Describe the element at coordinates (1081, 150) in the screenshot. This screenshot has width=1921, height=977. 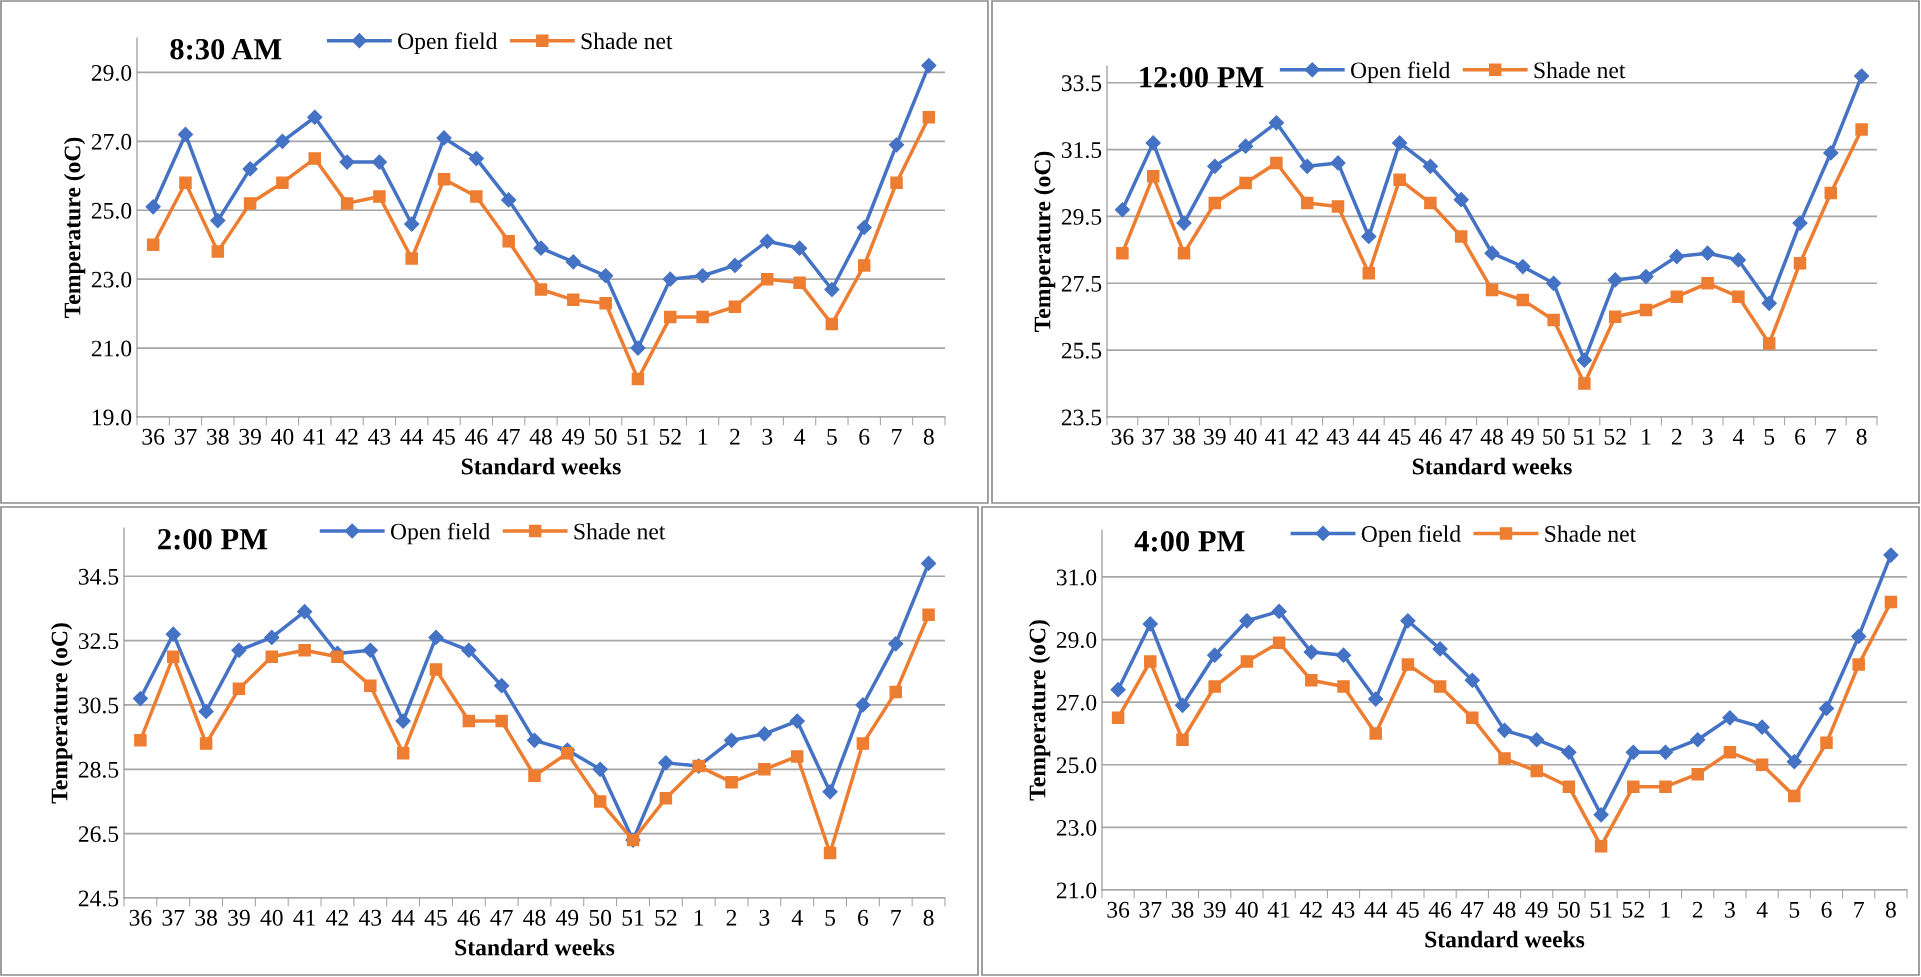
I see `y-tick-label: 31.5` at that location.